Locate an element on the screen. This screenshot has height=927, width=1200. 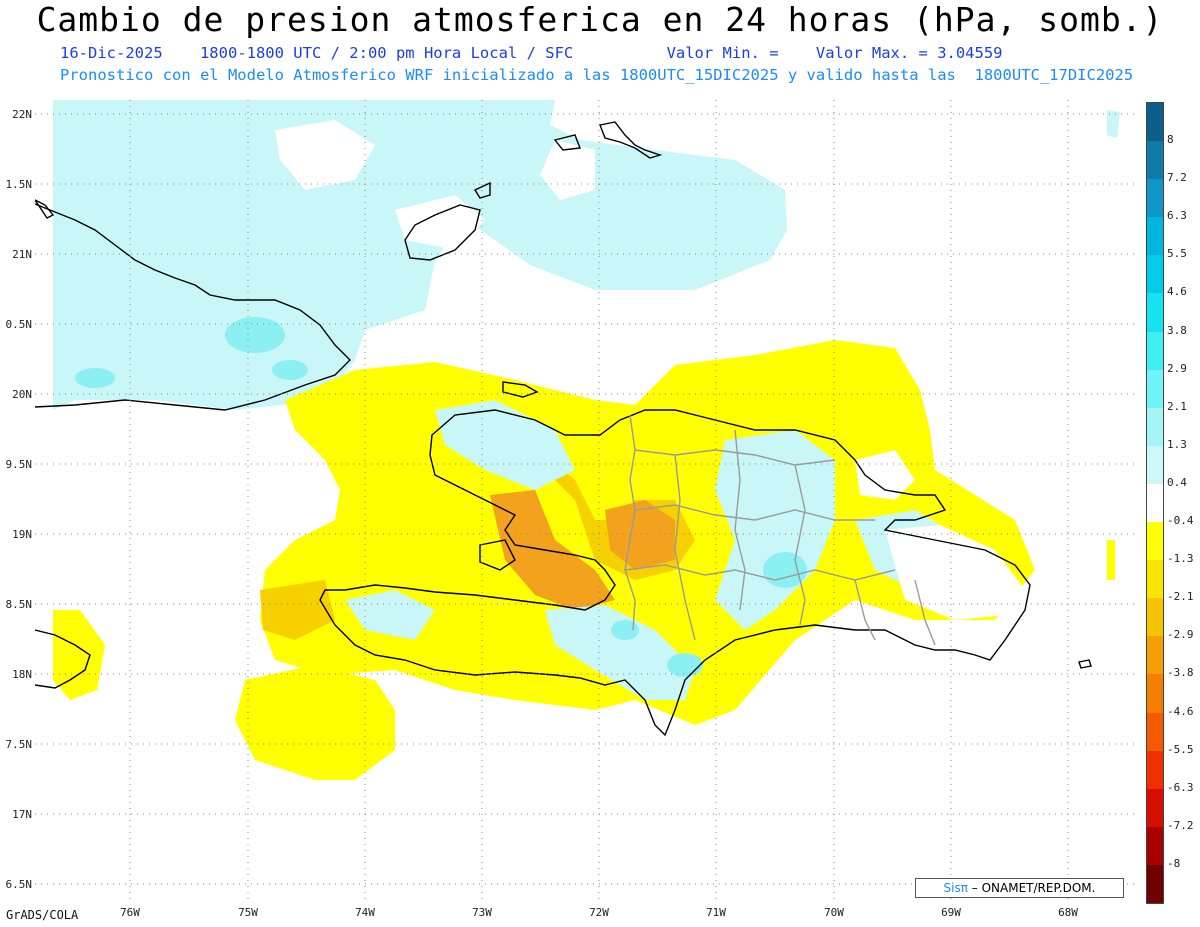
lat-label: 9.5N is located at coordinates (19, 464).